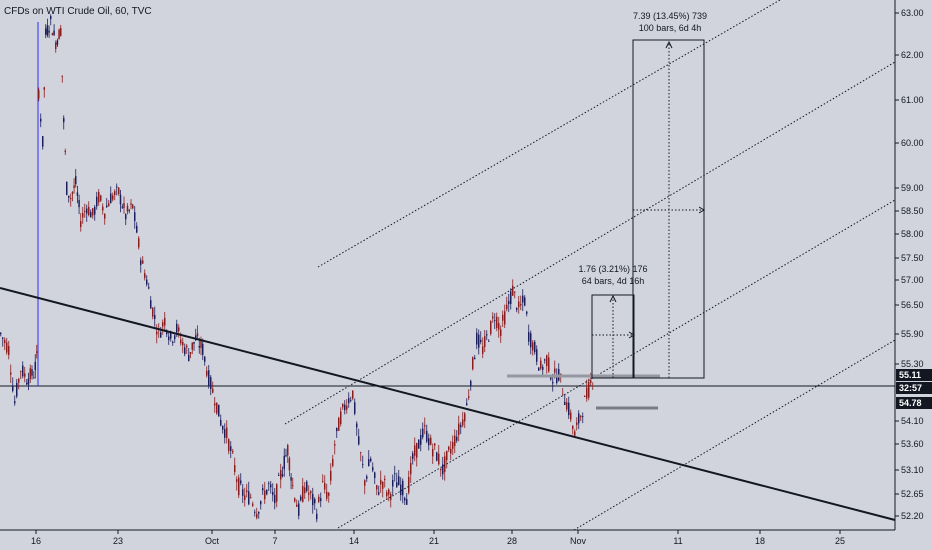 The image size is (932, 550). Describe the element at coordinates (78, 11) in the screenshot. I see `chart-title: CFDs on WTI Crude Oil, 60, TVC` at that location.